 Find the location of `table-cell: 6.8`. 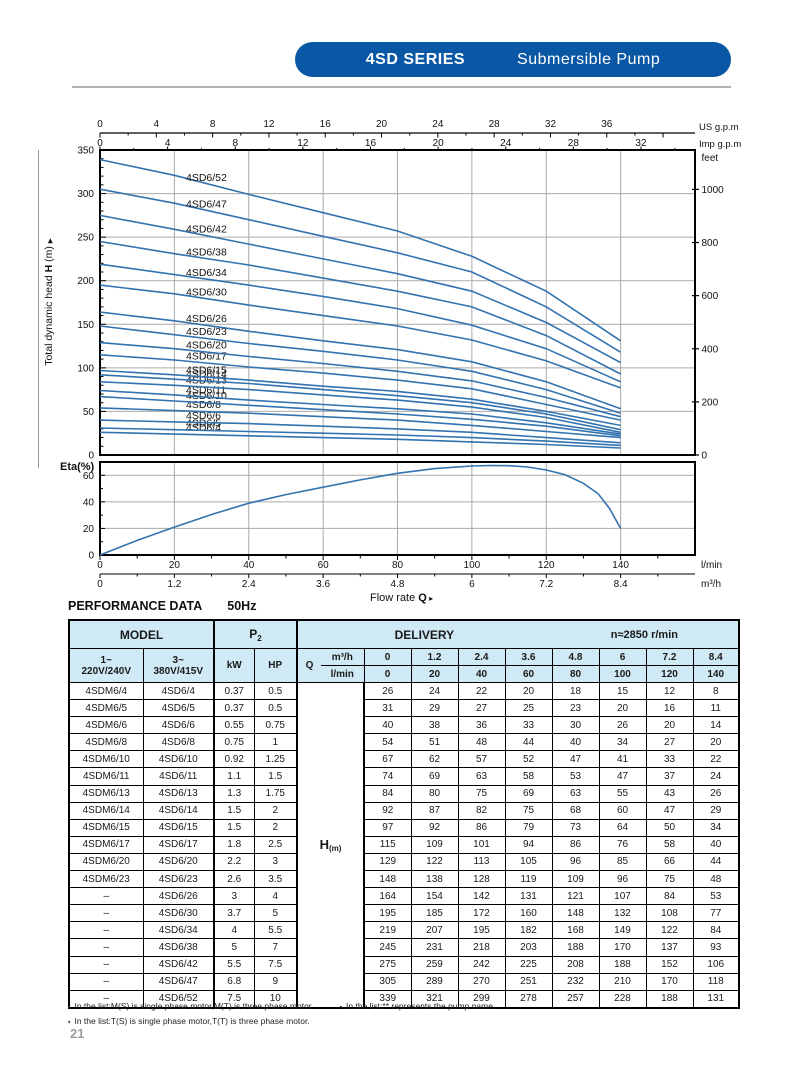

table-cell: 6.8 is located at coordinates (234, 981).